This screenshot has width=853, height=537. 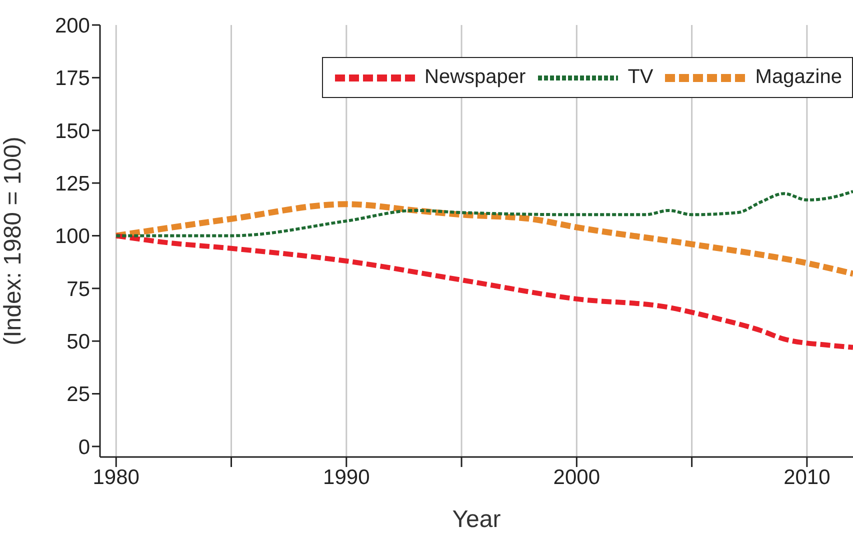 What do you see at coordinates (475, 77) in the screenshot?
I see `legend-label: Newspaper` at bounding box center [475, 77].